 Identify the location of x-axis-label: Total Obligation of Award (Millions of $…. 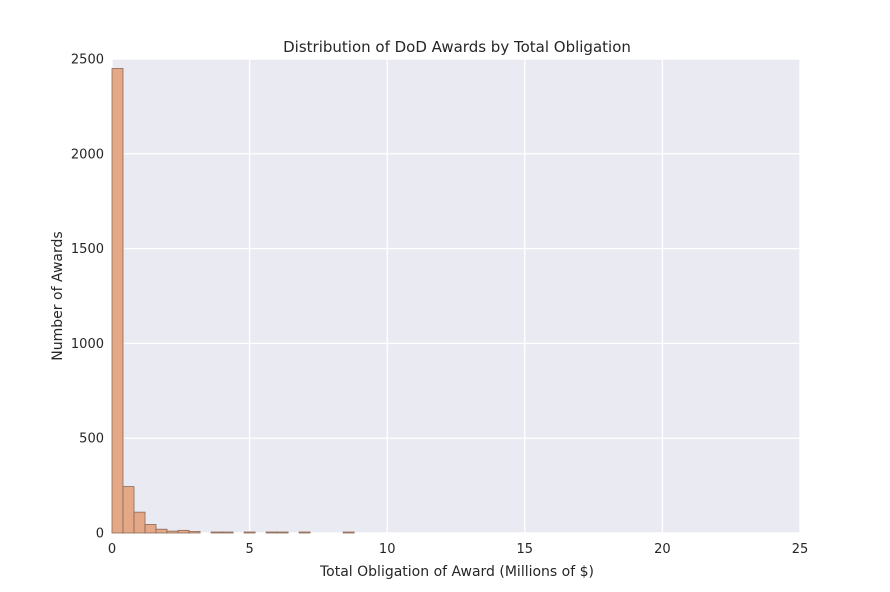
(456, 572).